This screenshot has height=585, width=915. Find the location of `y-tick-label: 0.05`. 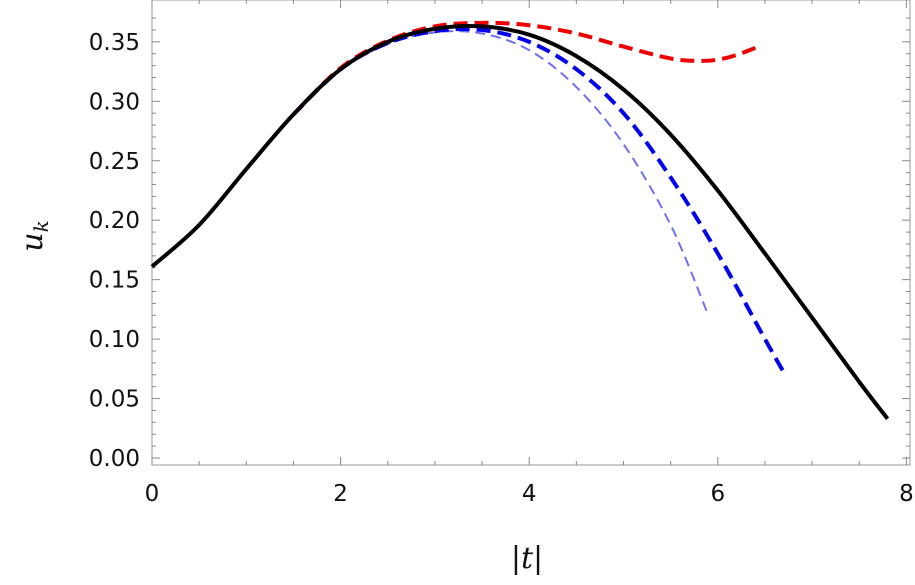

y-tick-label: 0.05 is located at coordinates (114, 400).